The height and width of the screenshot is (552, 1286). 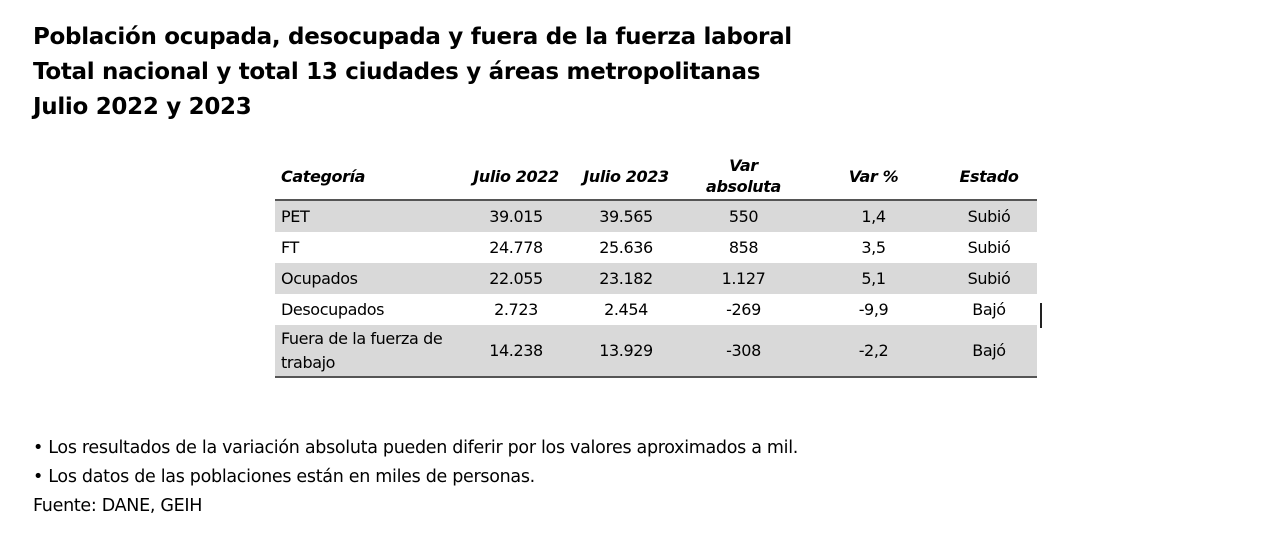 What do you see at coordinates (516, 278) in the screenshot?
I see `table-cell: 22.055` at bounding box center [516, 278].